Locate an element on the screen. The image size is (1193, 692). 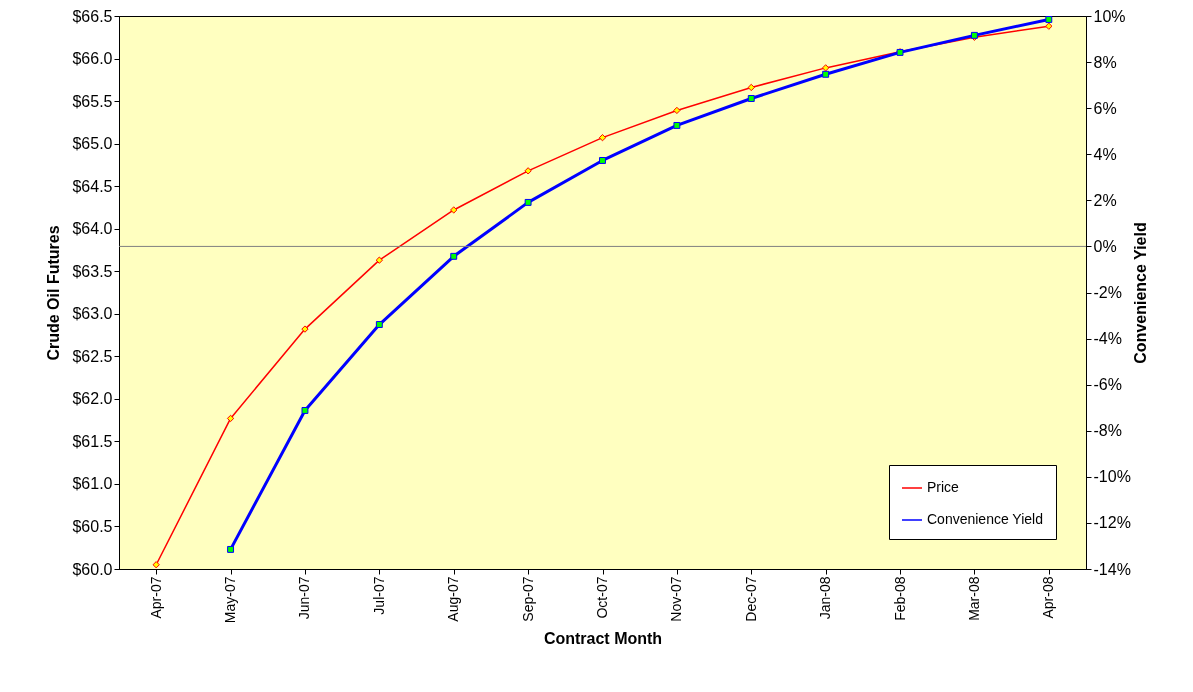
y2-tick-label: 4% is located at coordinates (1105, 154).